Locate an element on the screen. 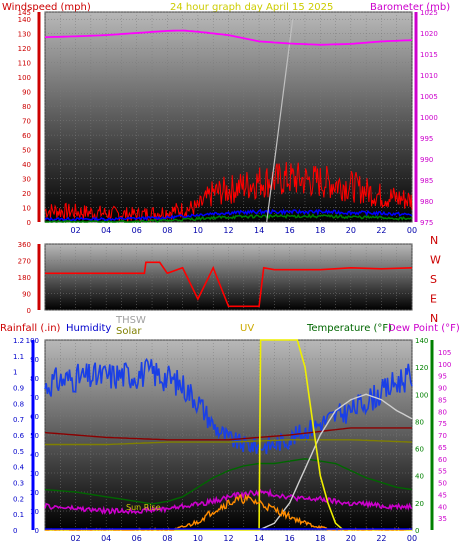 This screenshot has width=459, height=555. windspeed-tick-label: 10 is located at coordinates (26, 209).